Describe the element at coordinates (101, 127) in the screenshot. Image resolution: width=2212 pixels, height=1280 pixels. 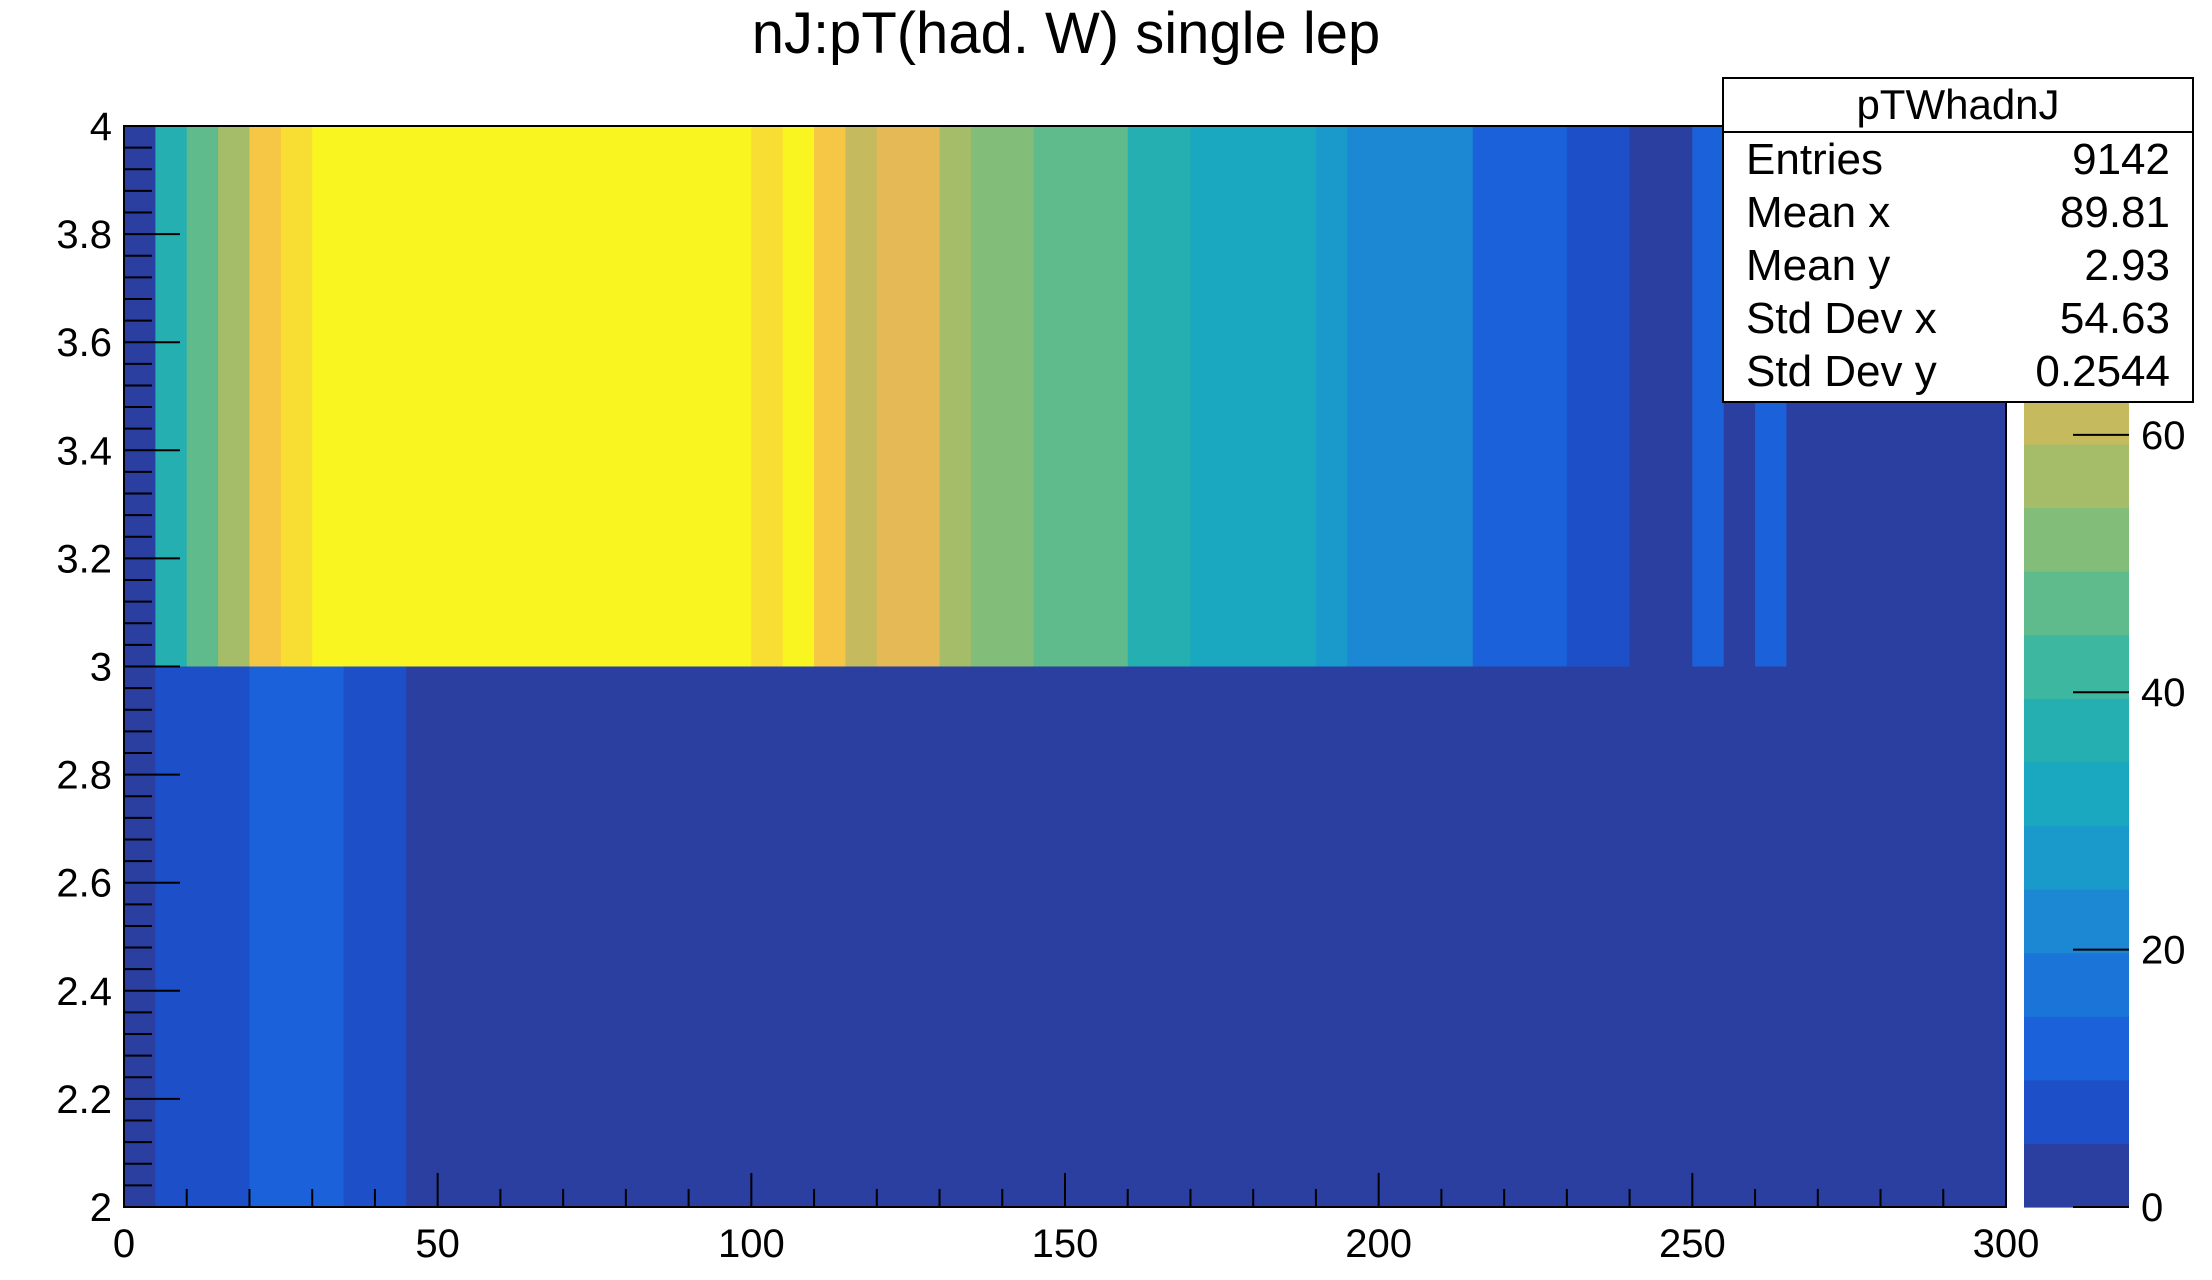
I see `y-tick-label: 4` at that location.